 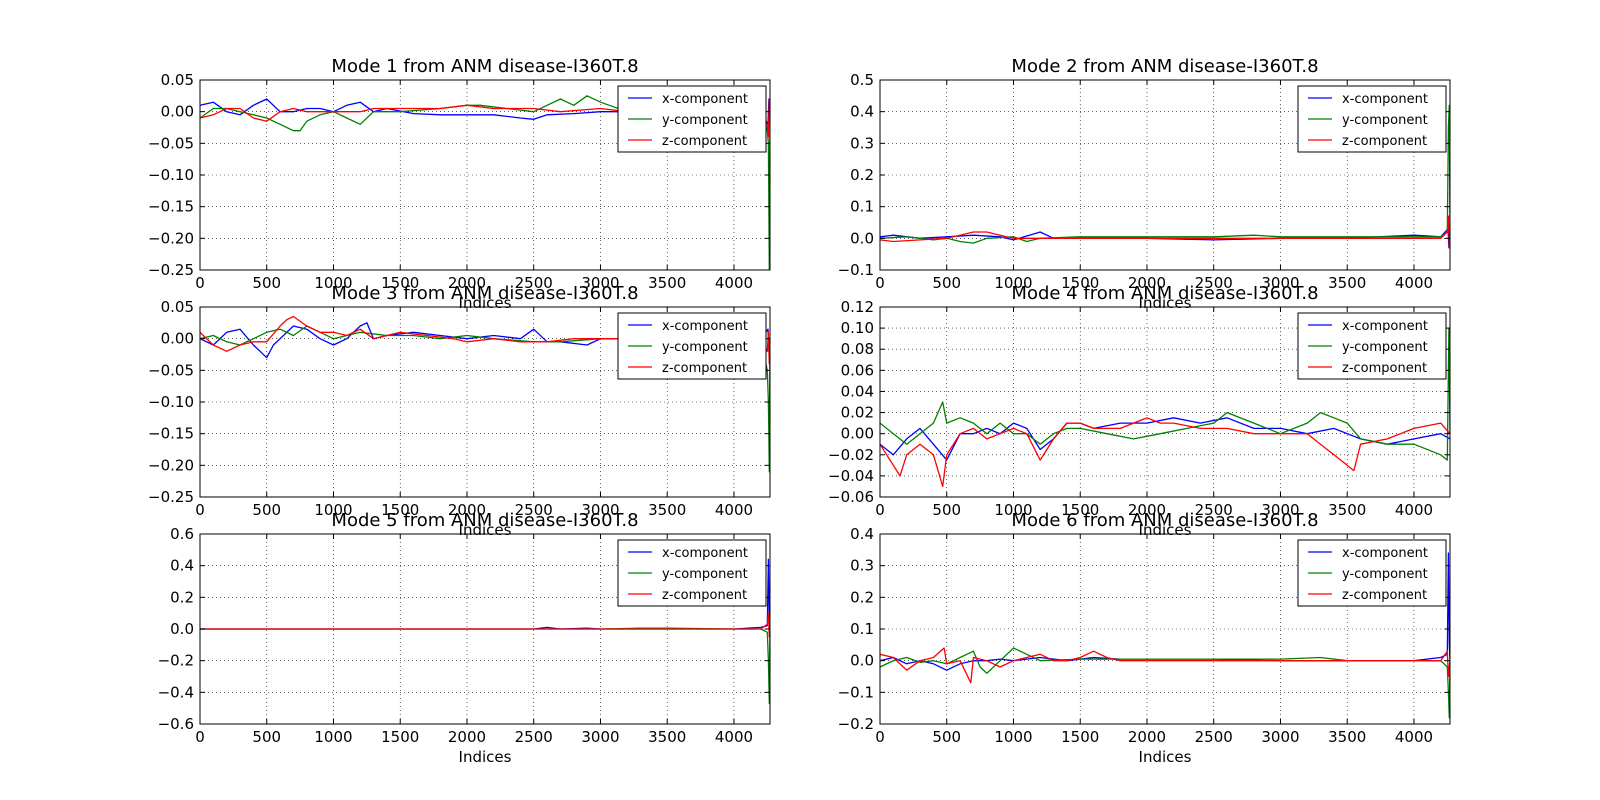 What do you see at coordinates (857, 391) in the screenshot?
I see `y-tick-label: 0.04` at bounding box center [857, 391].